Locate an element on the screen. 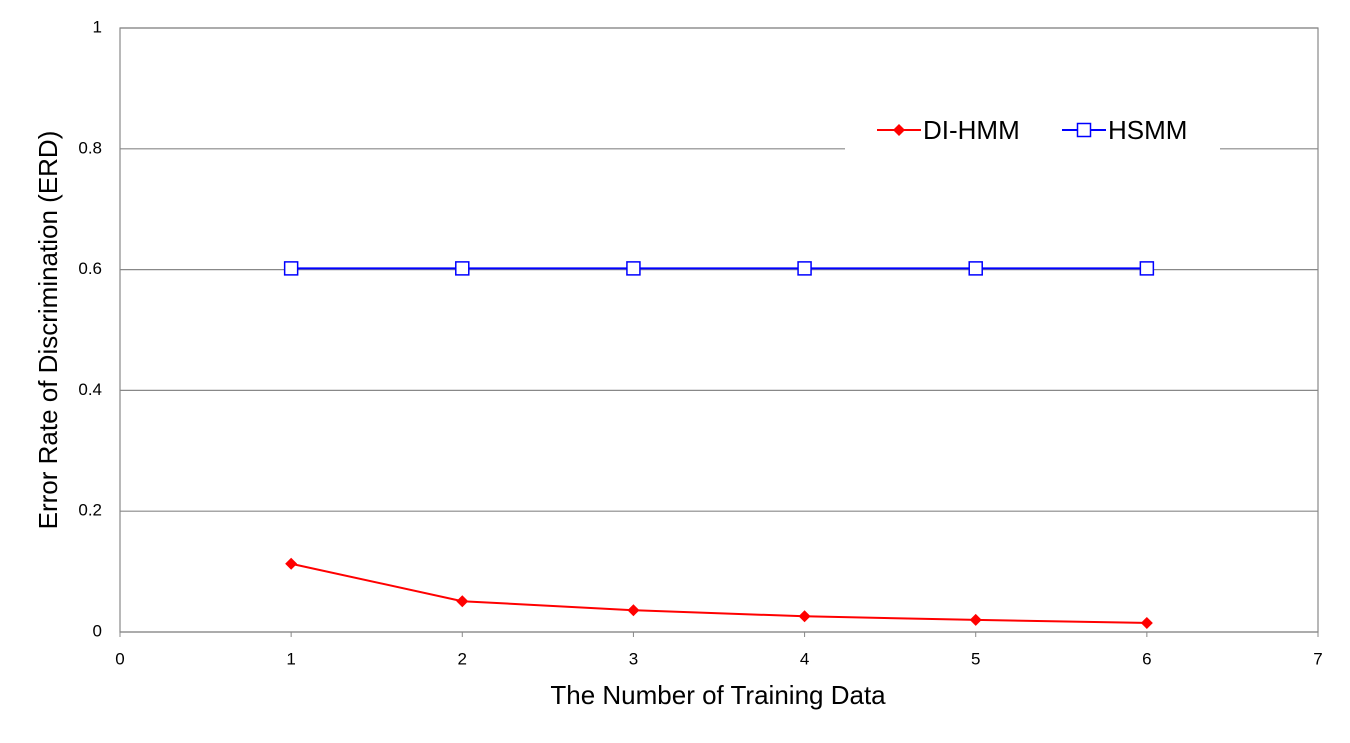  x-tick-label: 1 is located at coordinates (290, 658).